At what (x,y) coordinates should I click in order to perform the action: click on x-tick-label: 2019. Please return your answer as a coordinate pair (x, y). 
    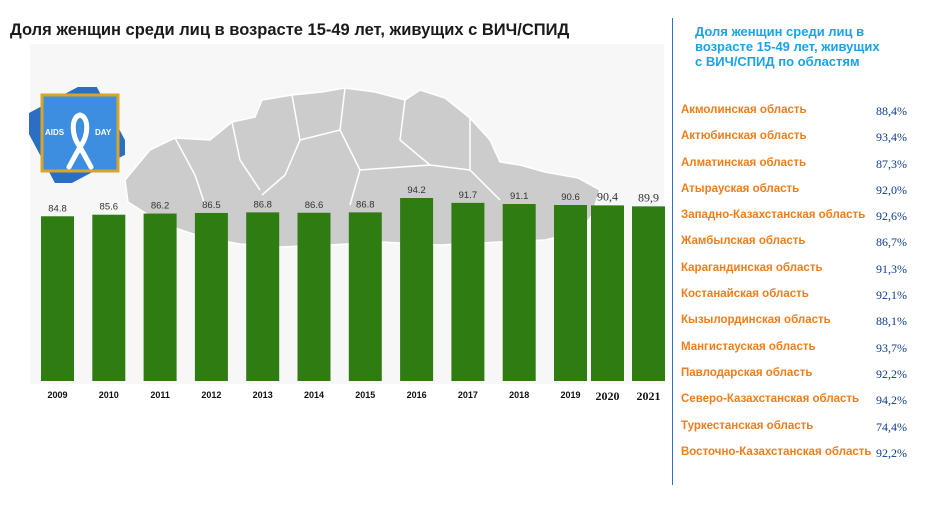
    Looking at the image, I should click on (570, 395).